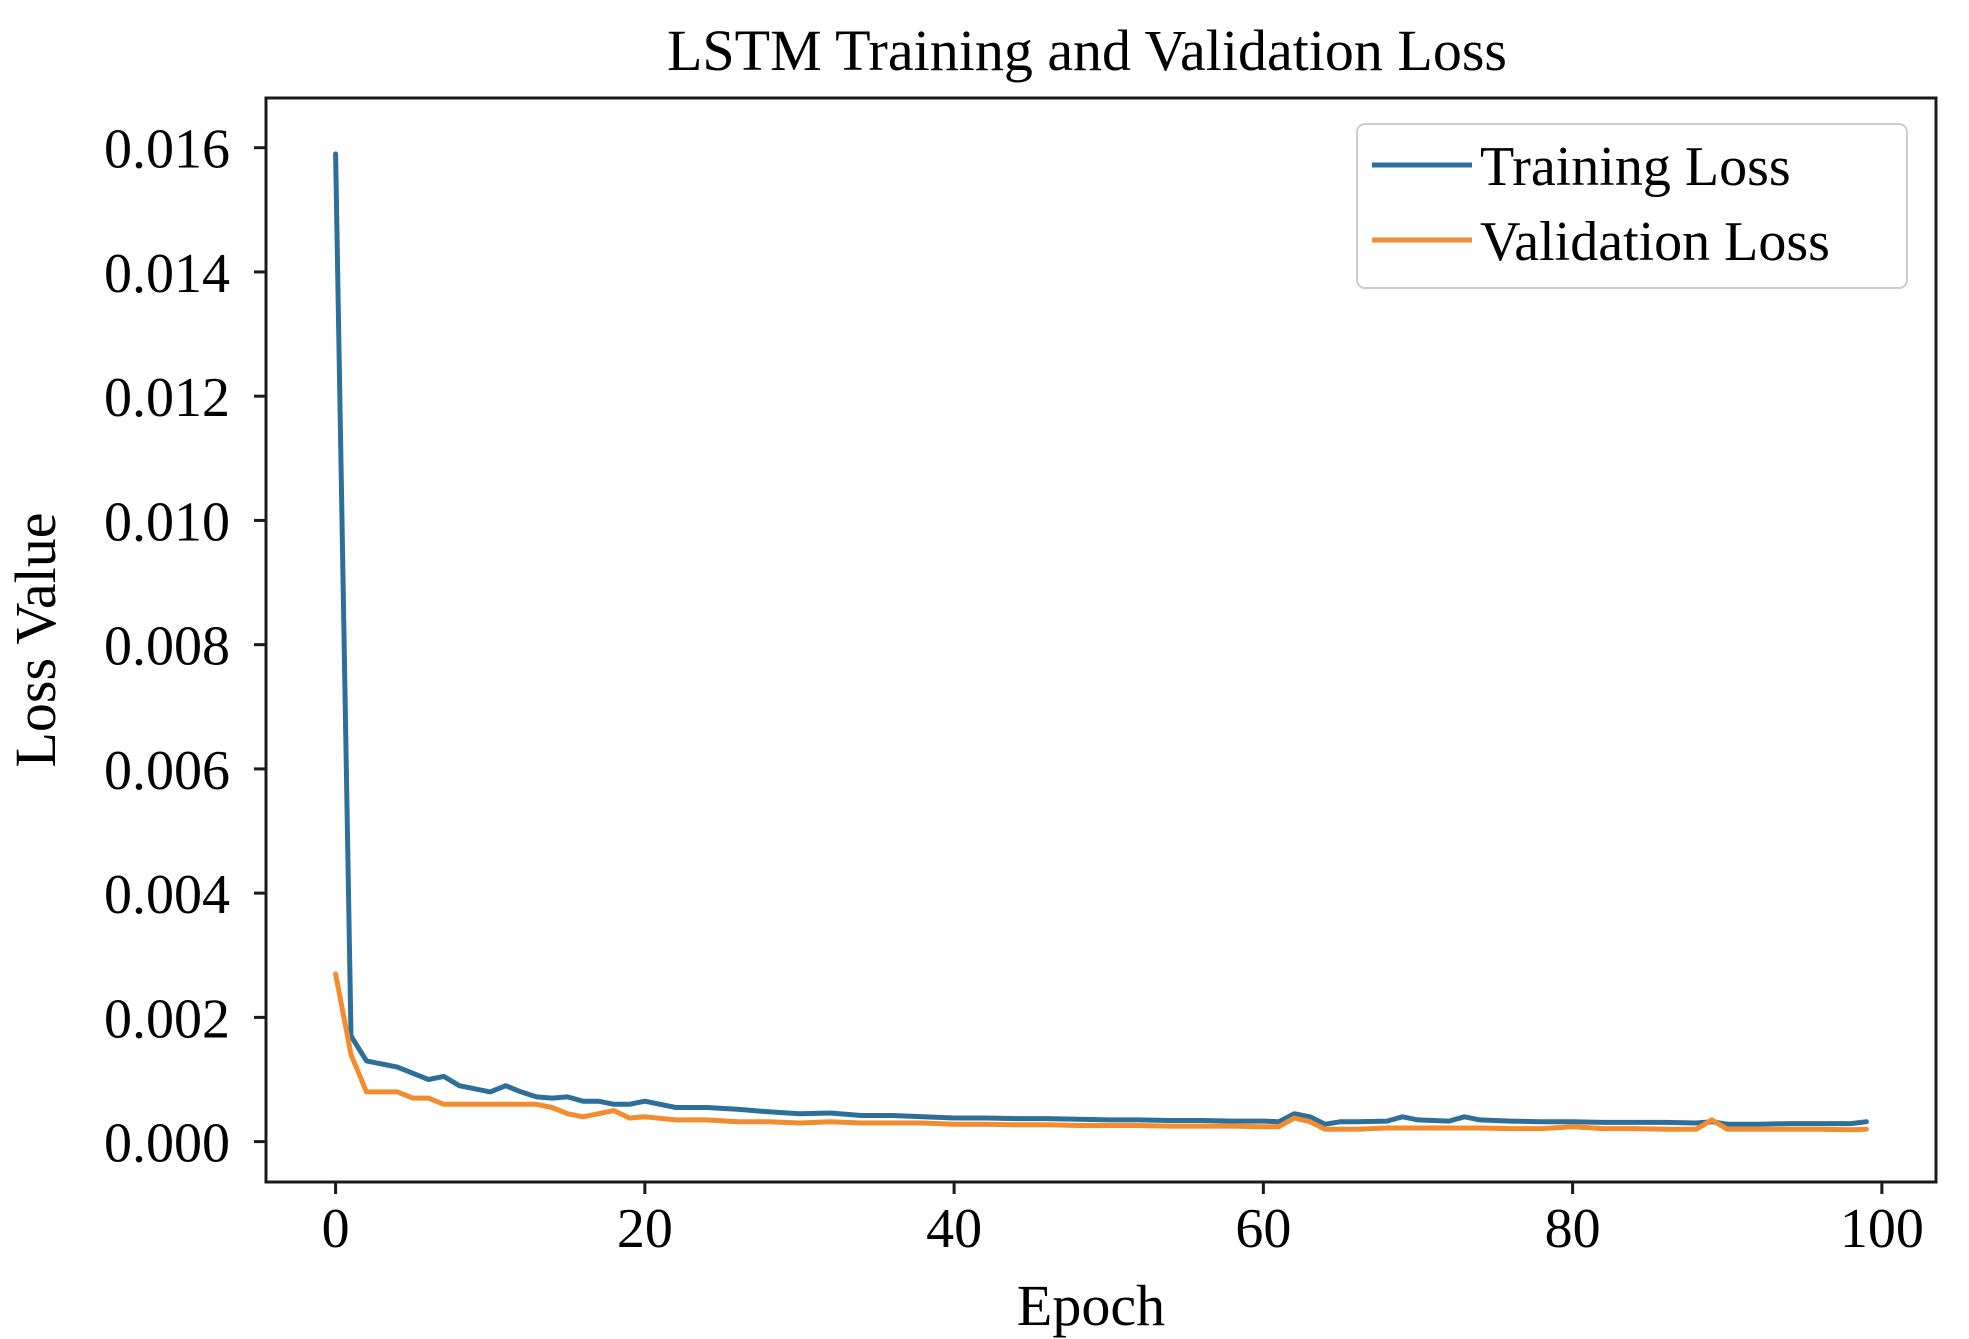 This screenshot has height=1339, width=1969. I want to click on y-tick-label: 0.000, so click(167, 1144).